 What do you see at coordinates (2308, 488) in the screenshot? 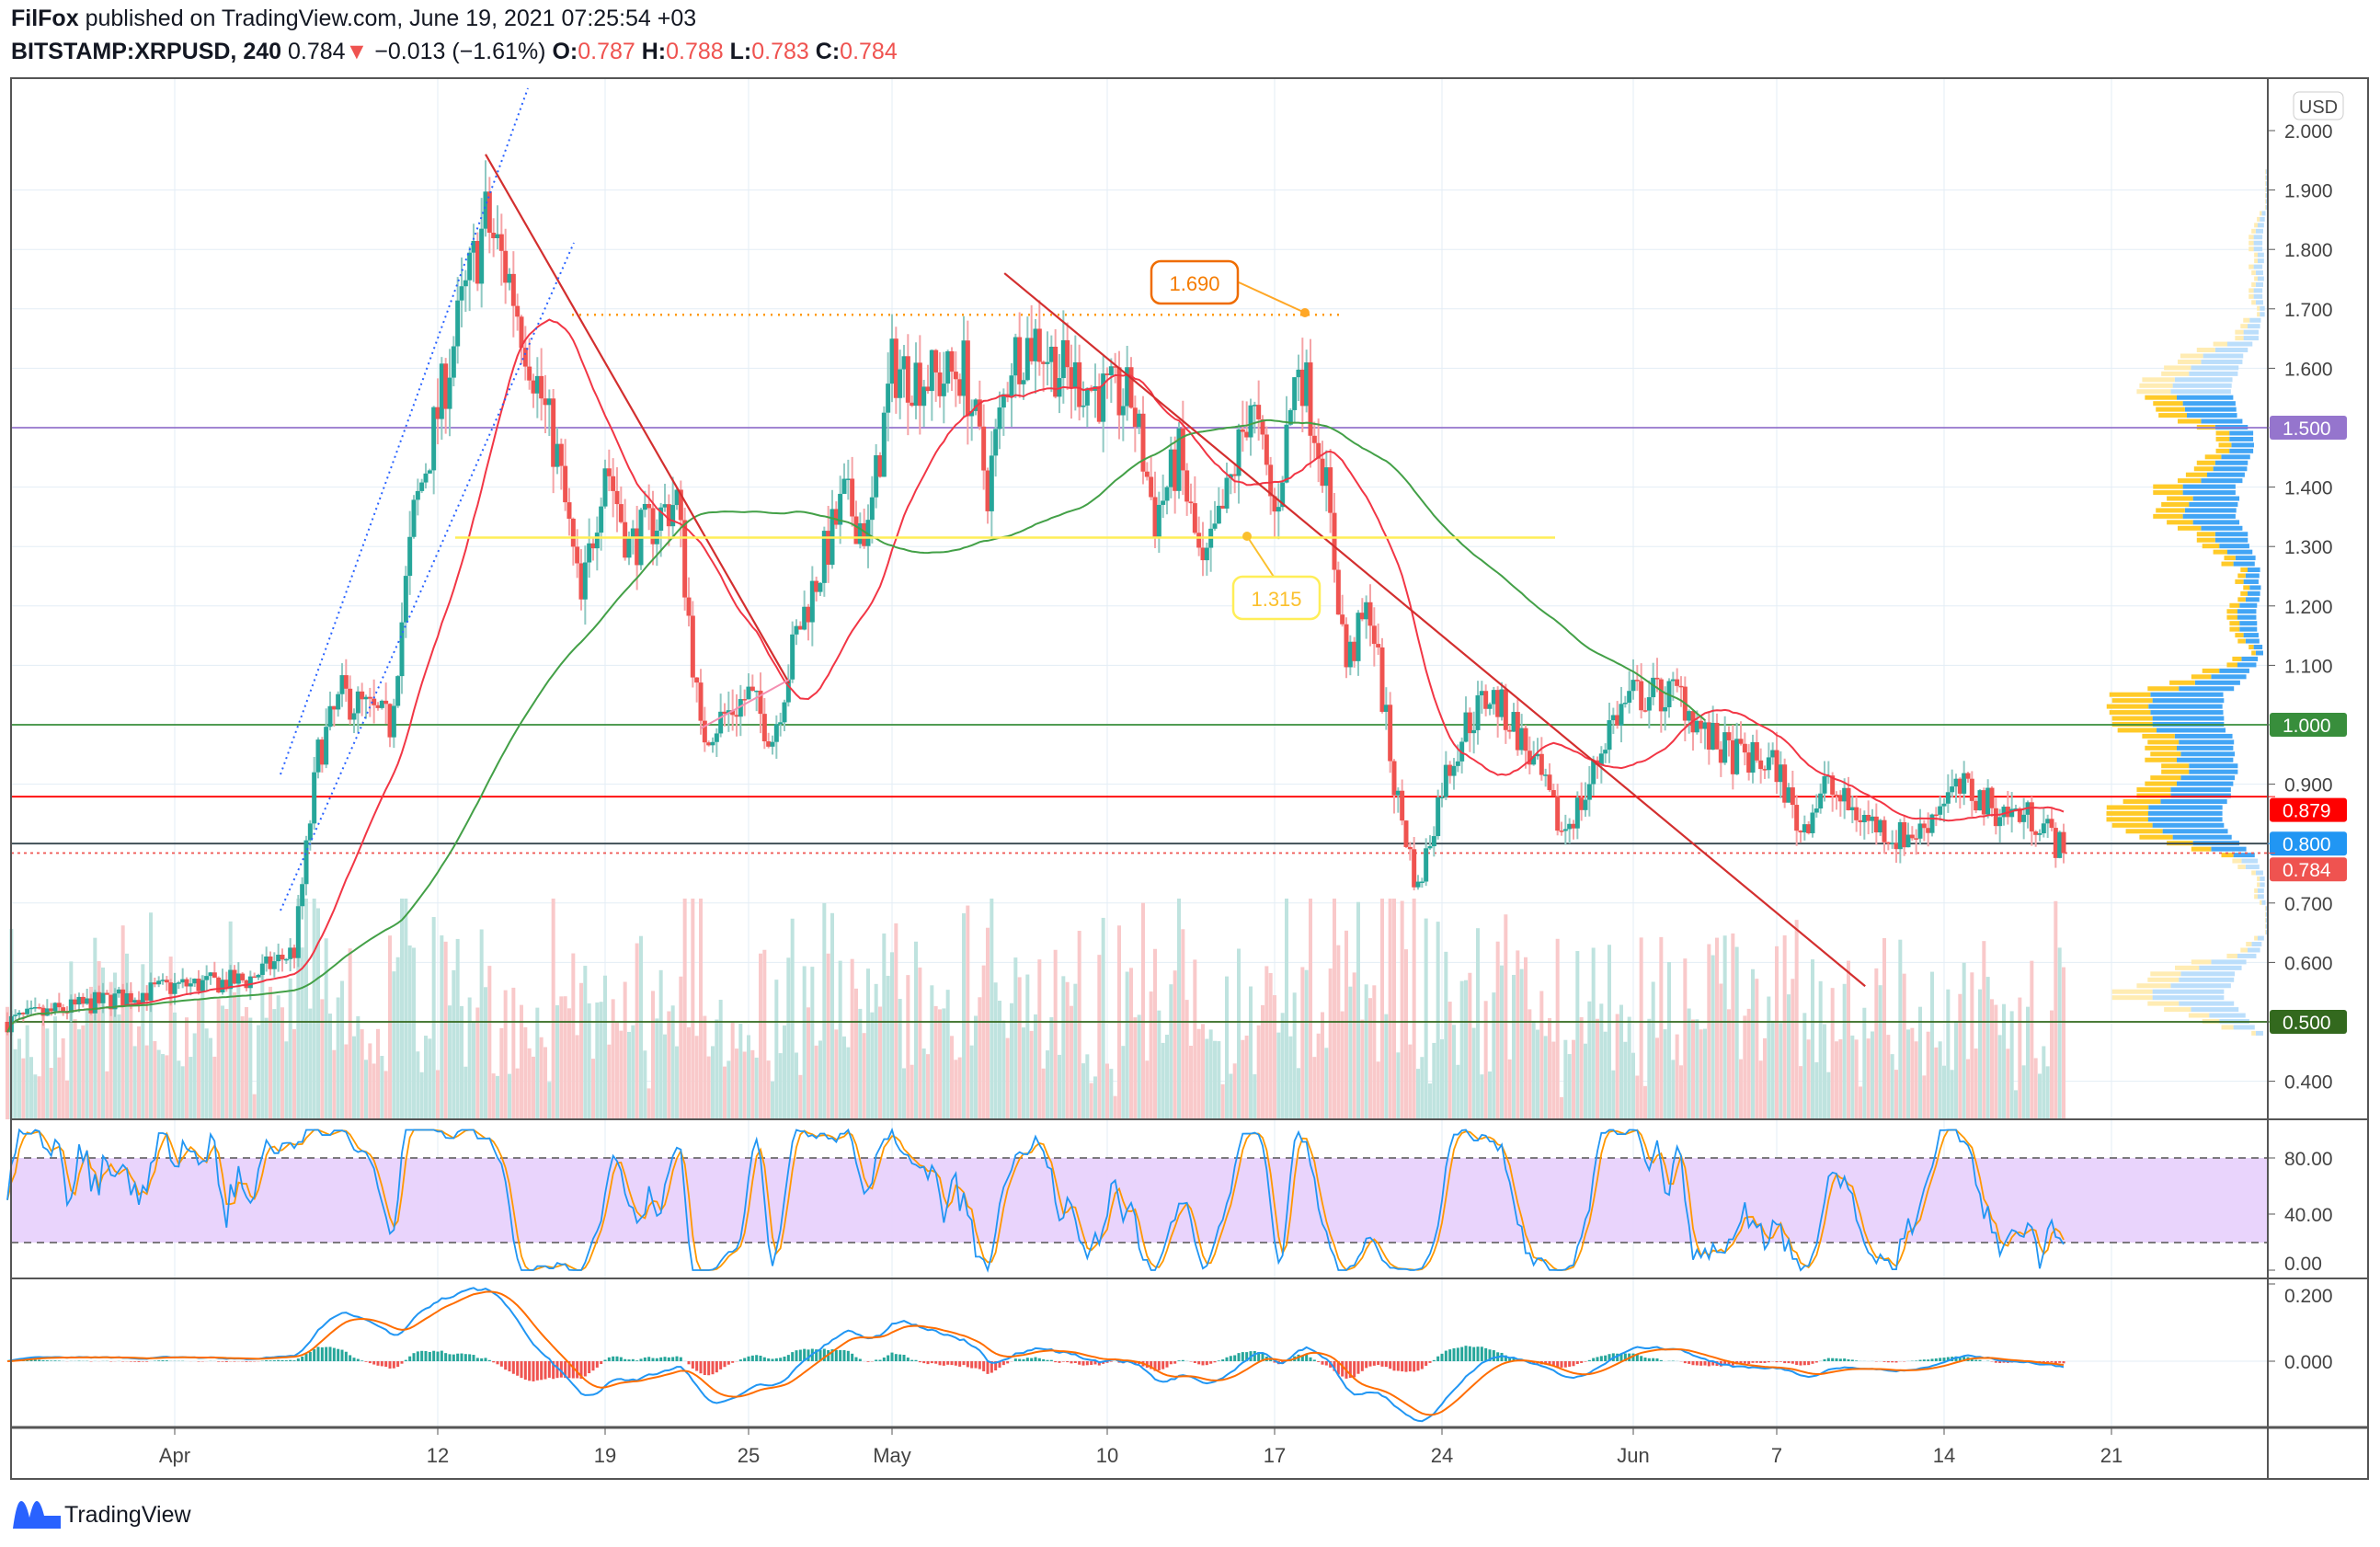
I see `price-tick: 1.400` at bounding box center [2308, 488].